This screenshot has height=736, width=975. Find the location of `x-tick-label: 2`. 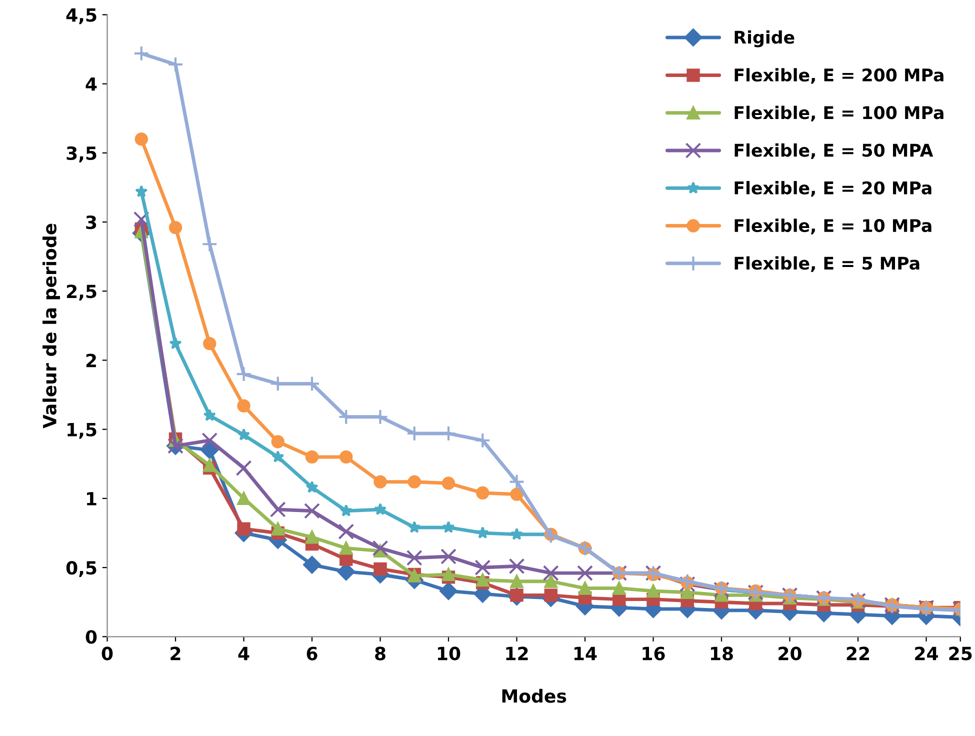

x-tick-label: 2 is located at coordinates (175, 653).